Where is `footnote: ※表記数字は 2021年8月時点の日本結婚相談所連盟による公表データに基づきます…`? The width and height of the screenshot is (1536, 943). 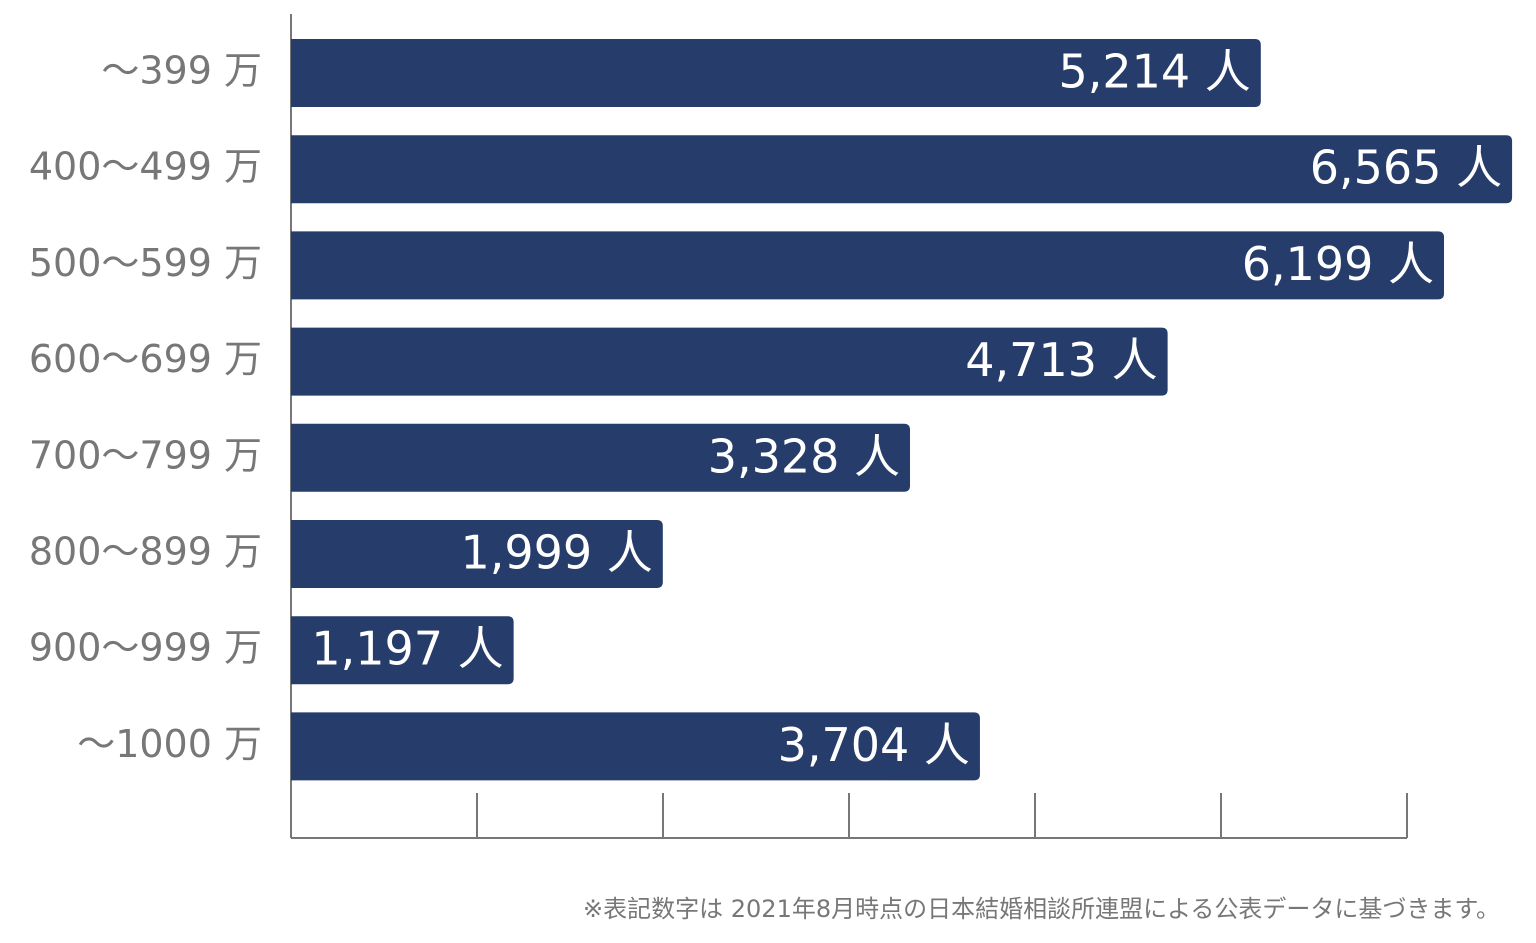 footnote: ※表記数字は 2021年8月時点の日本結婚相談所連盟による公表データに基づきます… is located at coordinates (1041, 909).